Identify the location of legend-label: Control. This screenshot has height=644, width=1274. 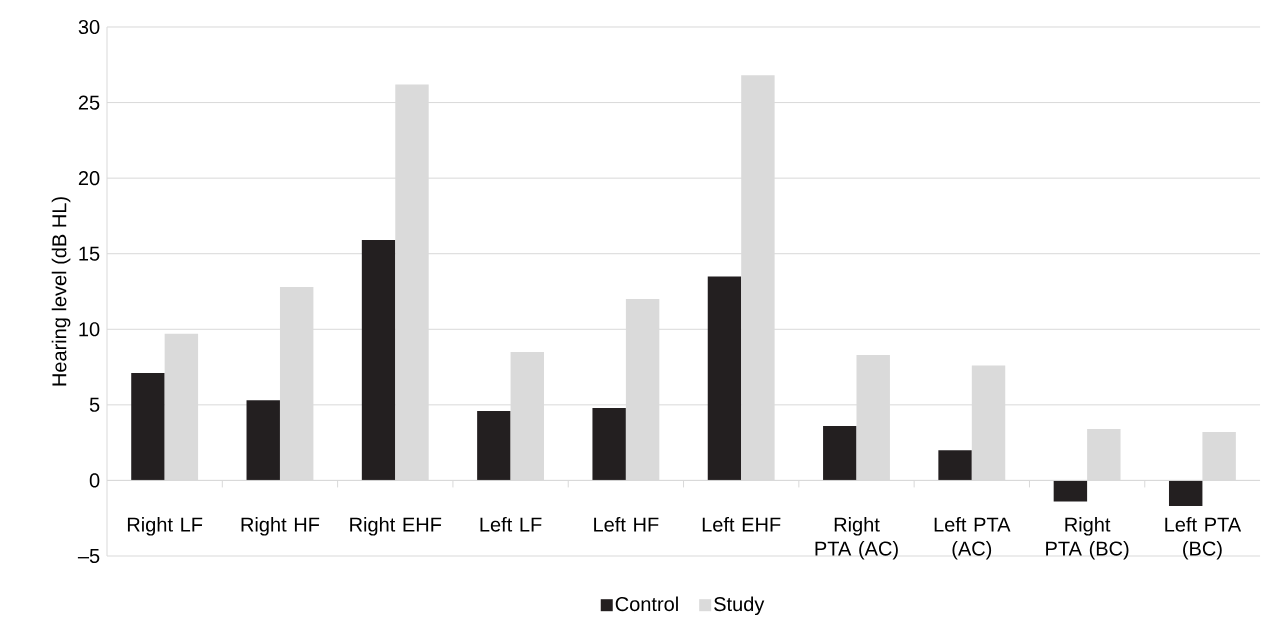
(646, 604).